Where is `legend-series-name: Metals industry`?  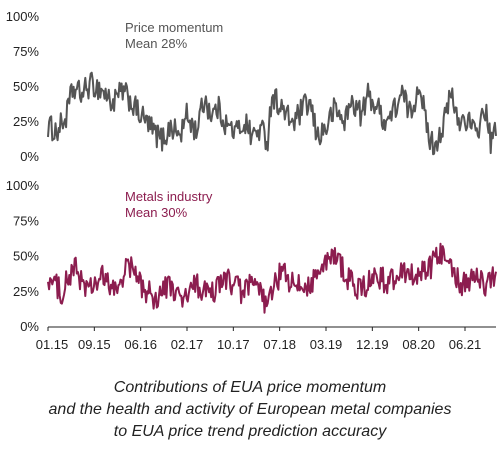
legend-series-name: Metals industry is located at coordinates (169, 196).